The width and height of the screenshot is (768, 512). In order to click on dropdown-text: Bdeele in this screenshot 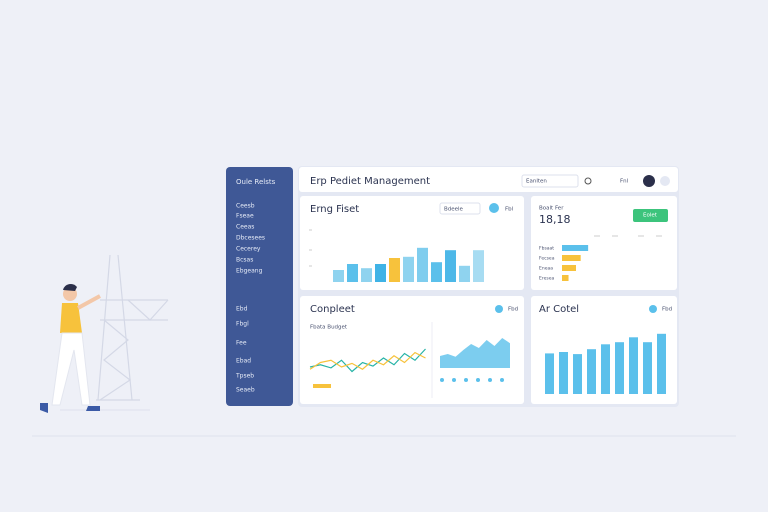, I will do `click(454, 210)`.